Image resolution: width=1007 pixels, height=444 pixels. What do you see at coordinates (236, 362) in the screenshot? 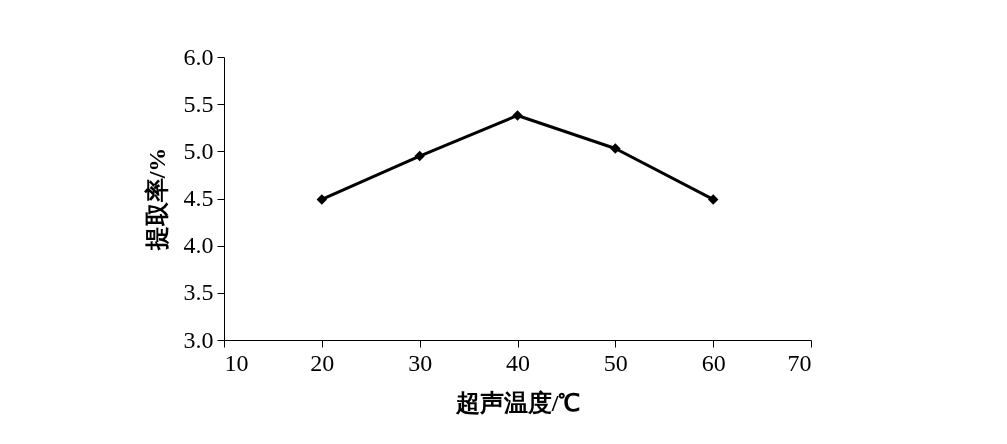
I see `x-tick-label: 10` at bounding box center [236, 362].